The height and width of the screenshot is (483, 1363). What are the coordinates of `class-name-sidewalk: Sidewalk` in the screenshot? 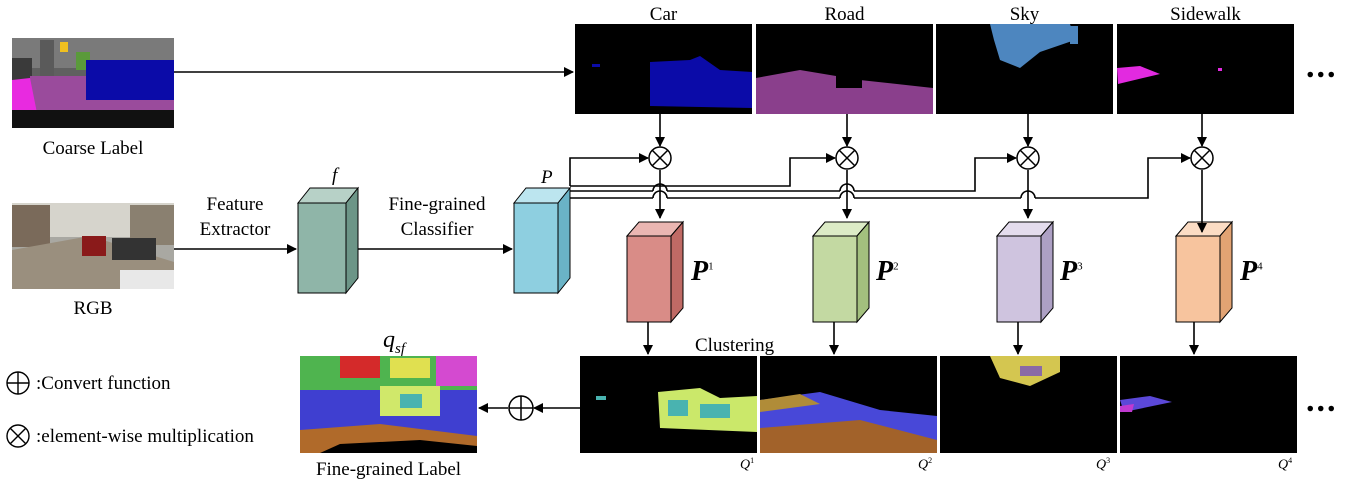 It's located at (1205, 14).